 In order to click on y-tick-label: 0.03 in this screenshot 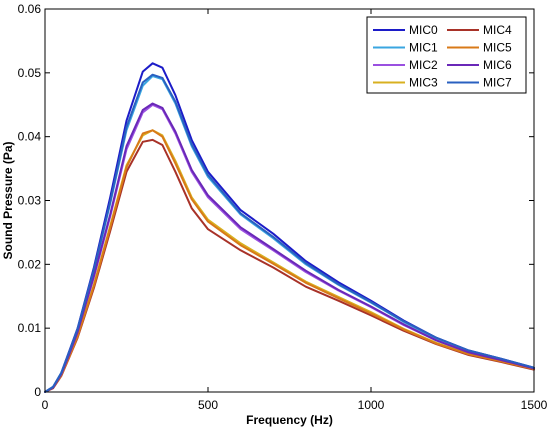, I will do `click(30, 201)`.